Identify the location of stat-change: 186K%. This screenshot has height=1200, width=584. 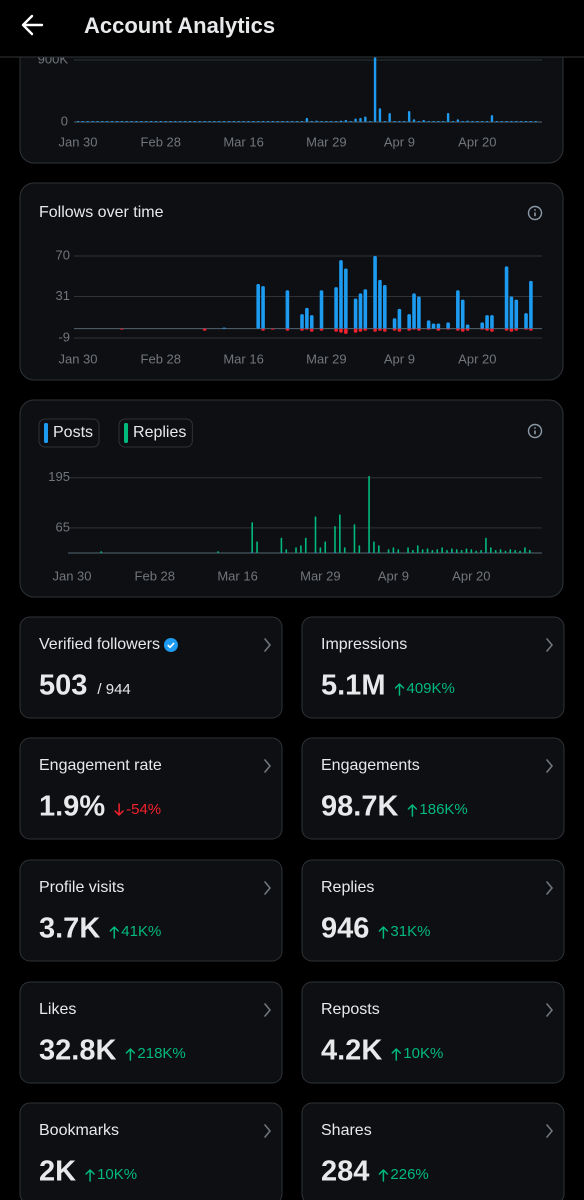
(443, 809).